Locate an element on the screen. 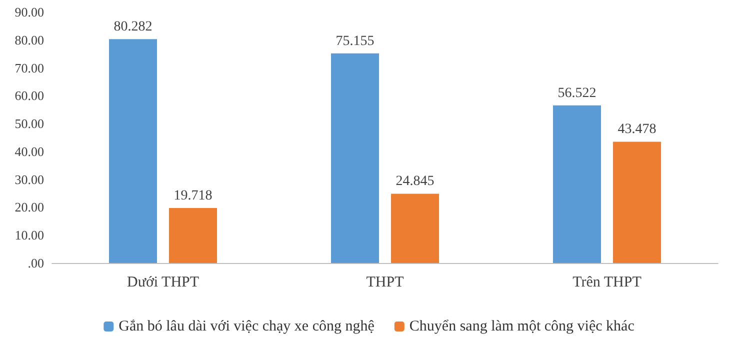 The height and width of the screenshot is (345, 738). x-tick-label: THPT is located at coordinates (385, 282).